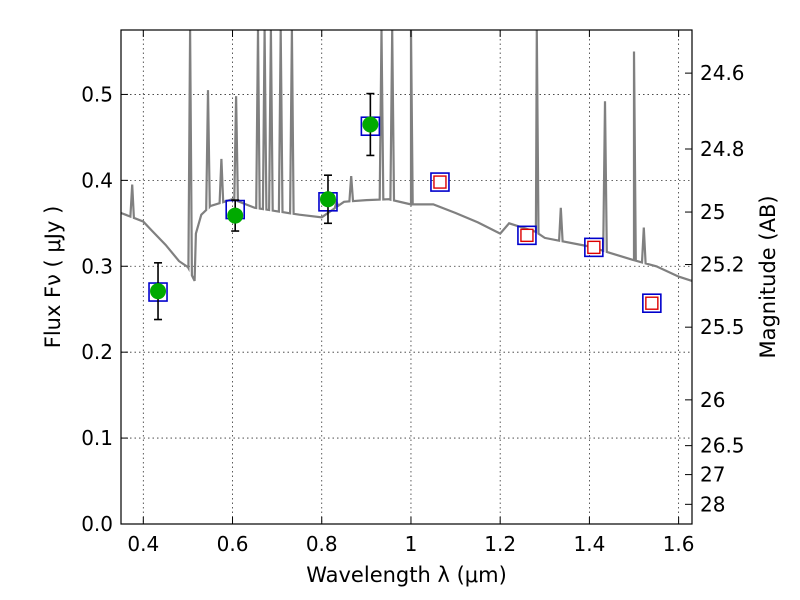 The image size is (800, 600). Describe the element at coordinates (406, 575) in the screenshot. I see `x-axis-title: Wavelength λ (μm)` at that location.